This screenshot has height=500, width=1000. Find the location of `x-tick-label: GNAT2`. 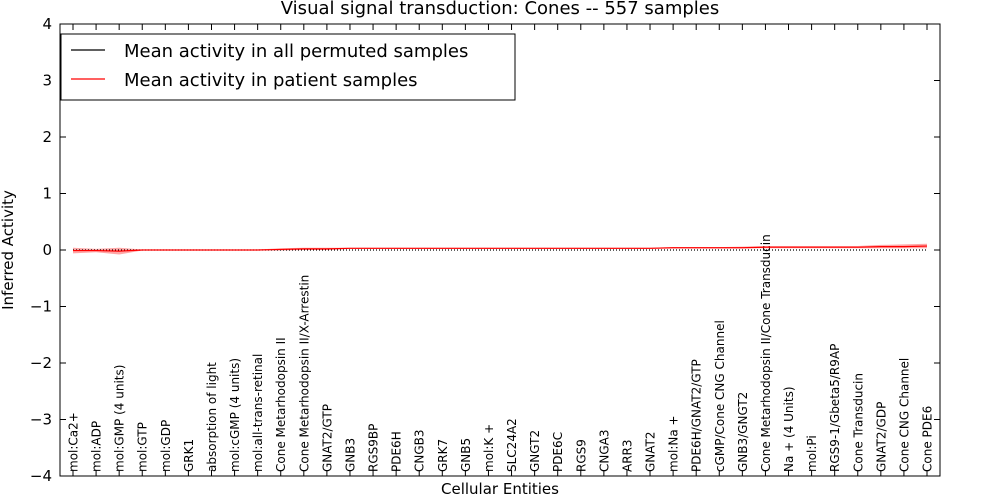

x-tick-label: GNAT2 is located at coordinates (651, 451).